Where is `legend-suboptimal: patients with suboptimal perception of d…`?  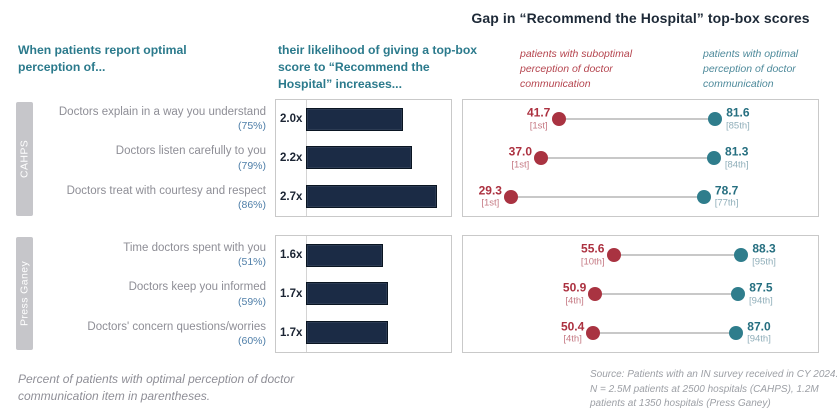 legend-suboptimal: patients with suboptimal perception of d… is located at coordinates (576, 69).